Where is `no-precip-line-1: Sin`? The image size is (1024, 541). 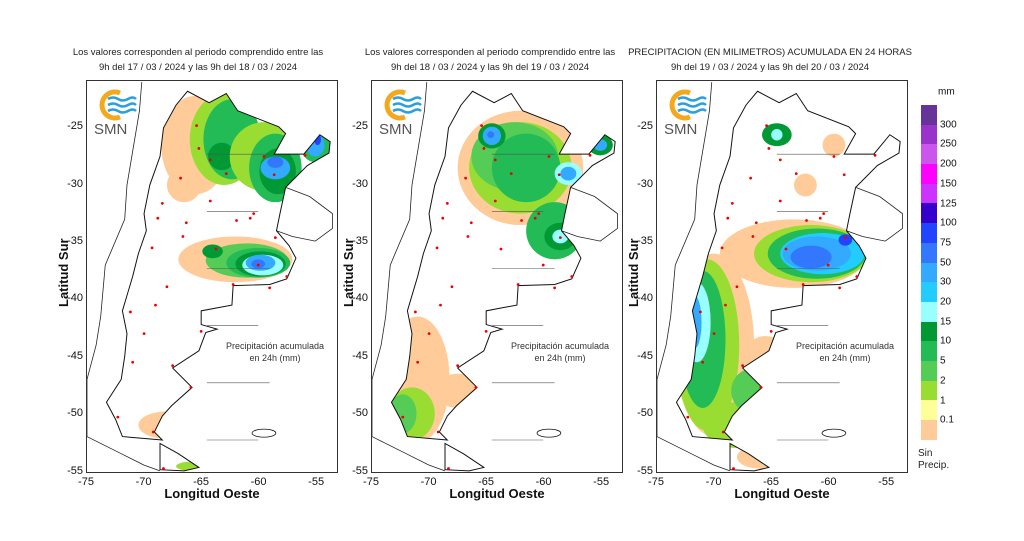
no-precip-line-1: Sin is located at coordinates (925, 453).